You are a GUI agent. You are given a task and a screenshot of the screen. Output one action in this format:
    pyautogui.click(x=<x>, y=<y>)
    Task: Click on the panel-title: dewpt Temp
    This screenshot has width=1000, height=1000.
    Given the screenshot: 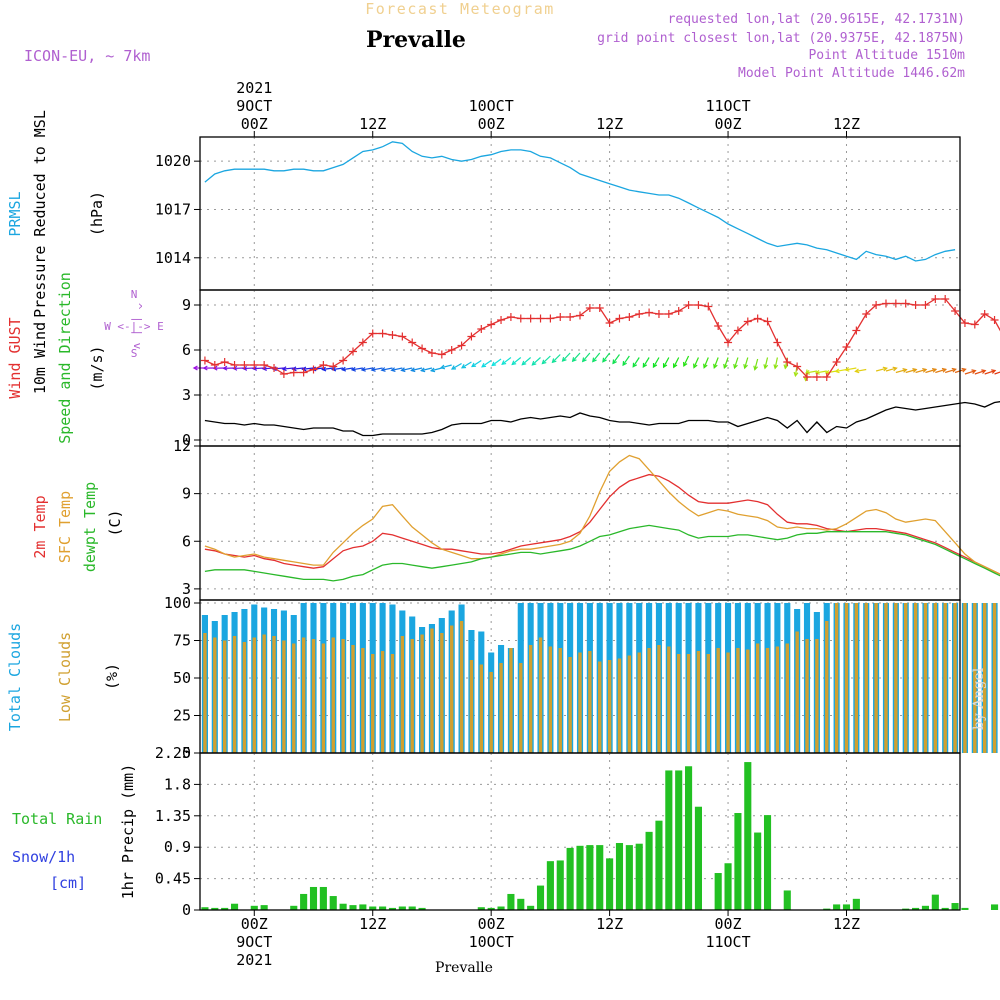 What is the action you would take?
    pyautogui.click(x=90, y=527)
    